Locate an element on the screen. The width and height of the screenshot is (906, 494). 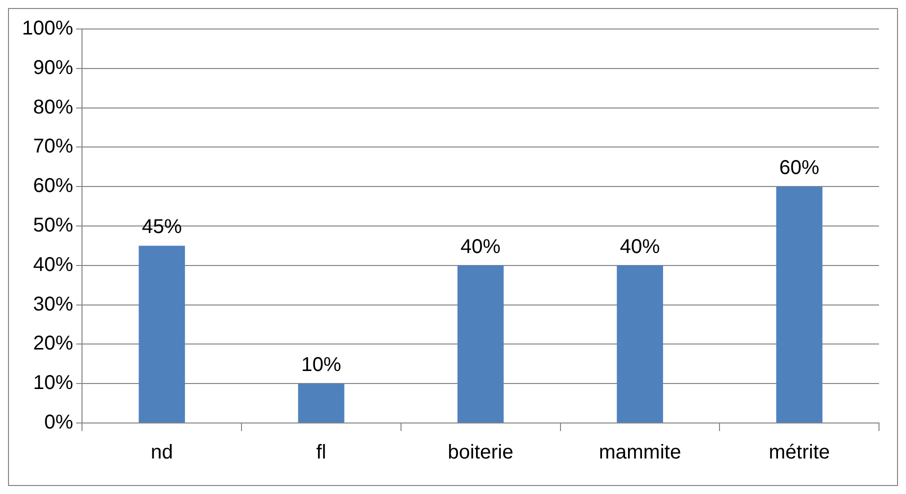
x-tick-label: métrite is located at coordinates (799, 453).